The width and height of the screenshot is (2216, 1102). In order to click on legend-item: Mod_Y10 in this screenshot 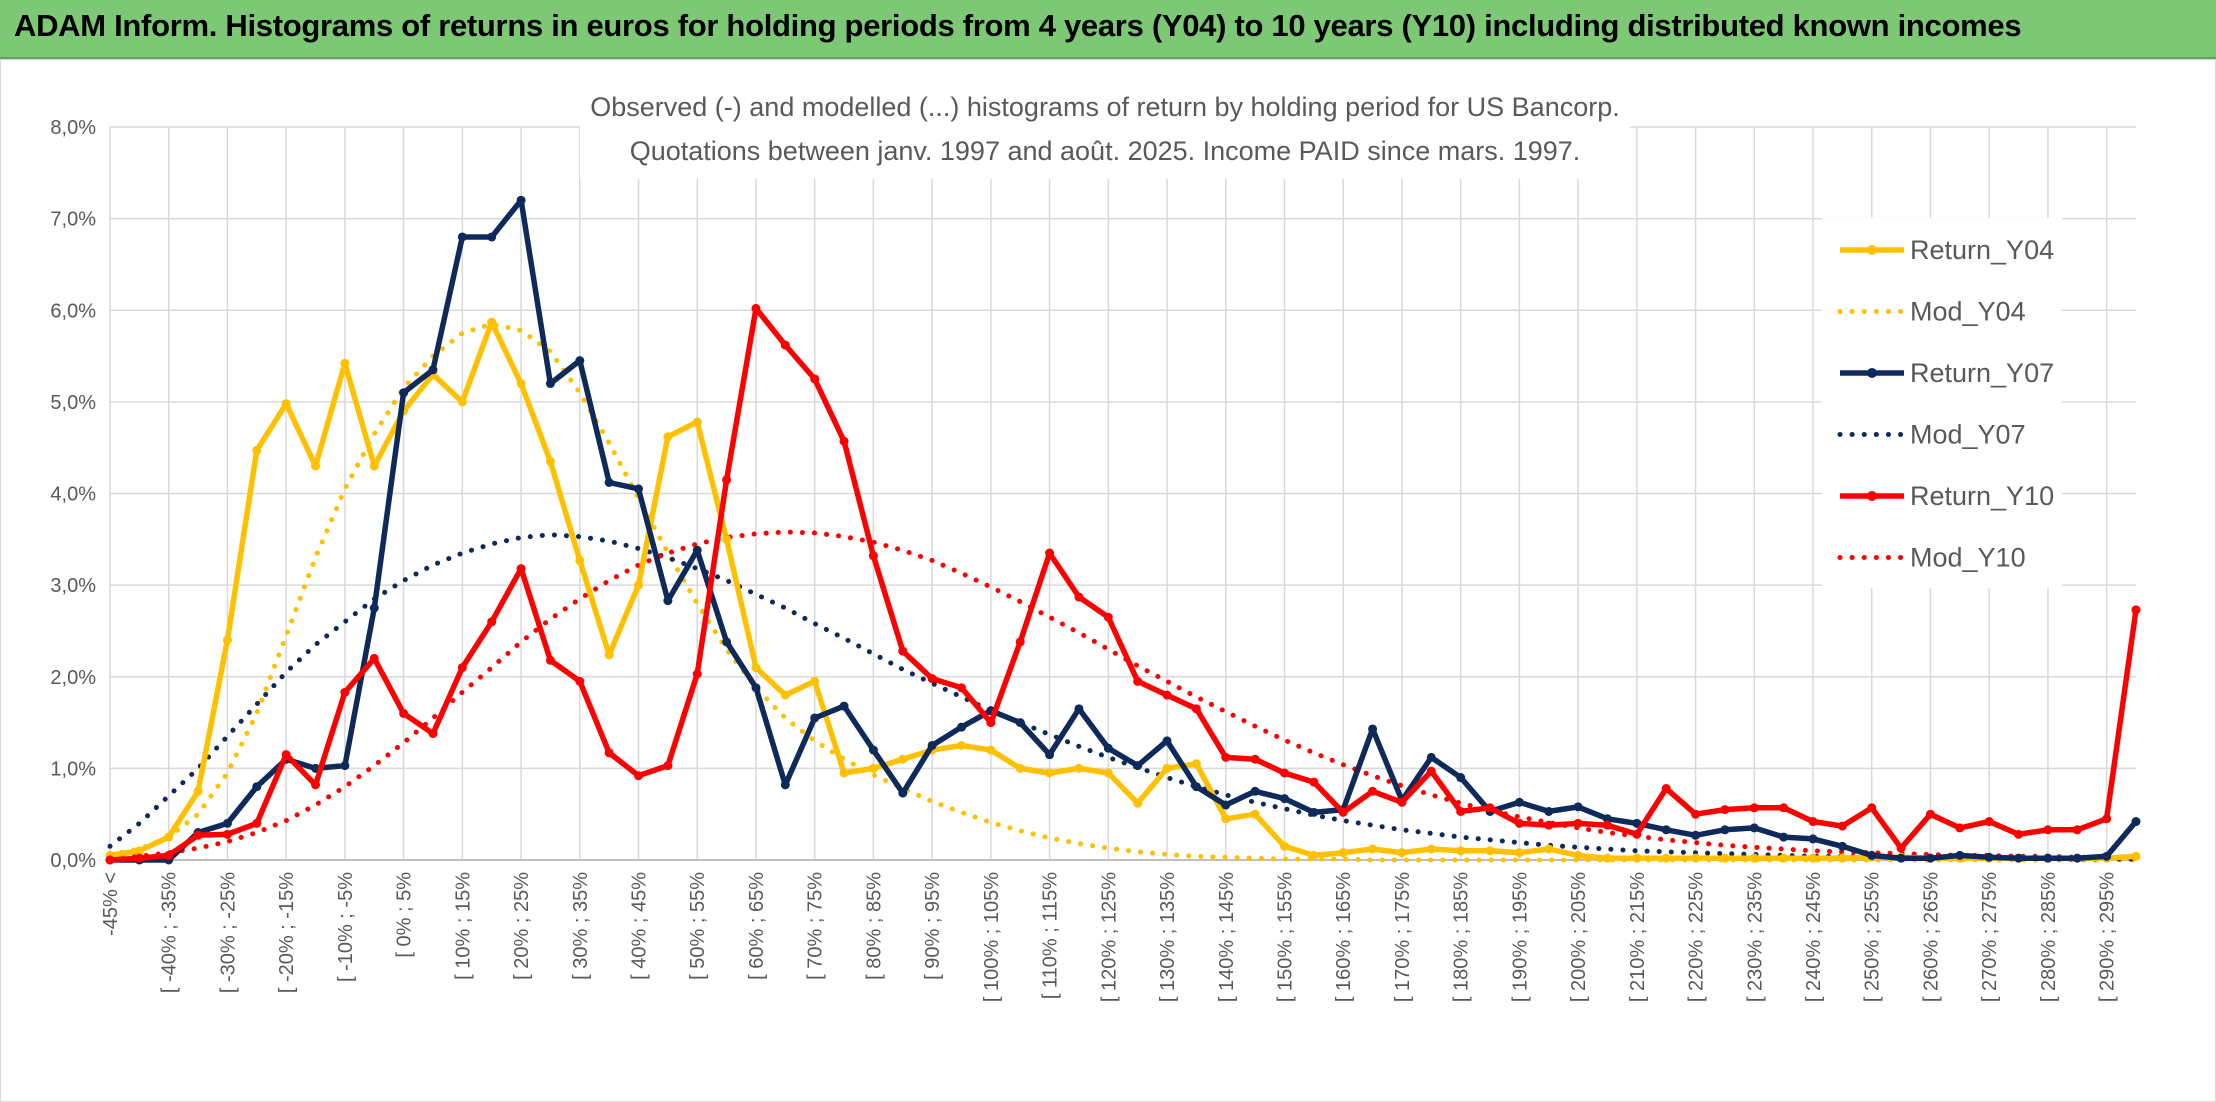, I will do `click(1931, 558)`.